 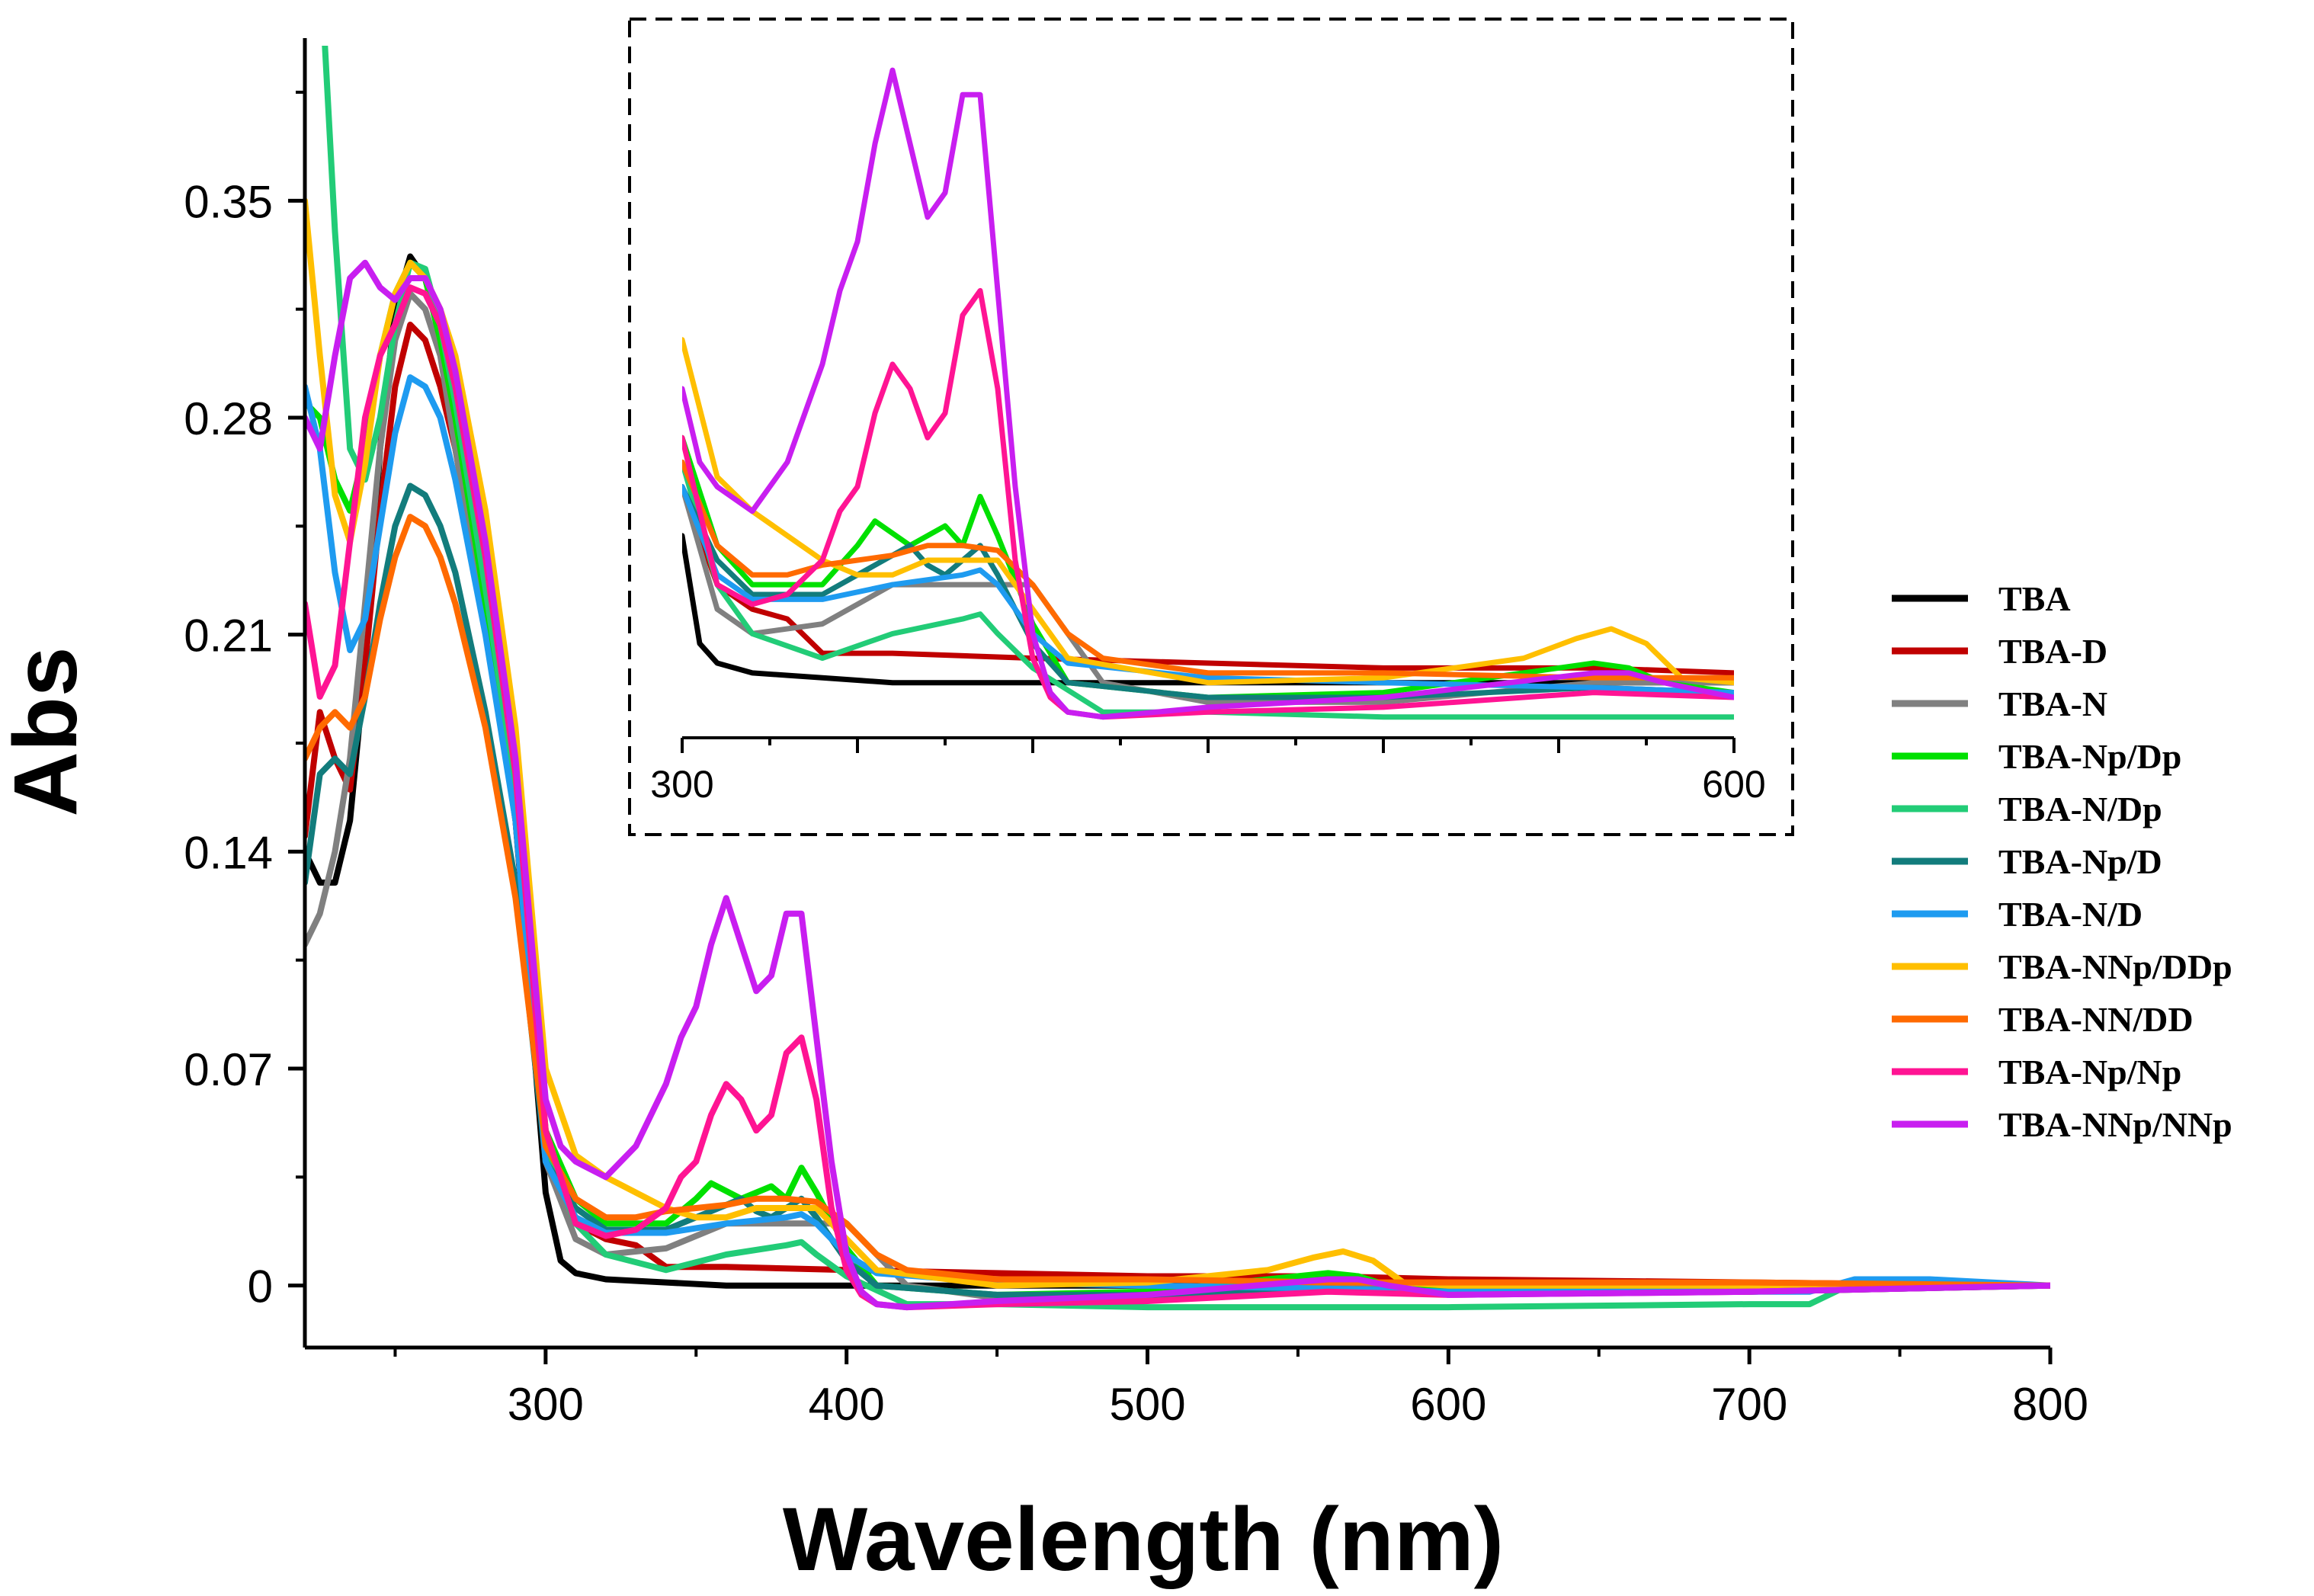 What do you see at coordinates (2052, 703) in the screenshot?
I see `legend-label-tba-n: TBA-N` at bounding box center [2052, 703].